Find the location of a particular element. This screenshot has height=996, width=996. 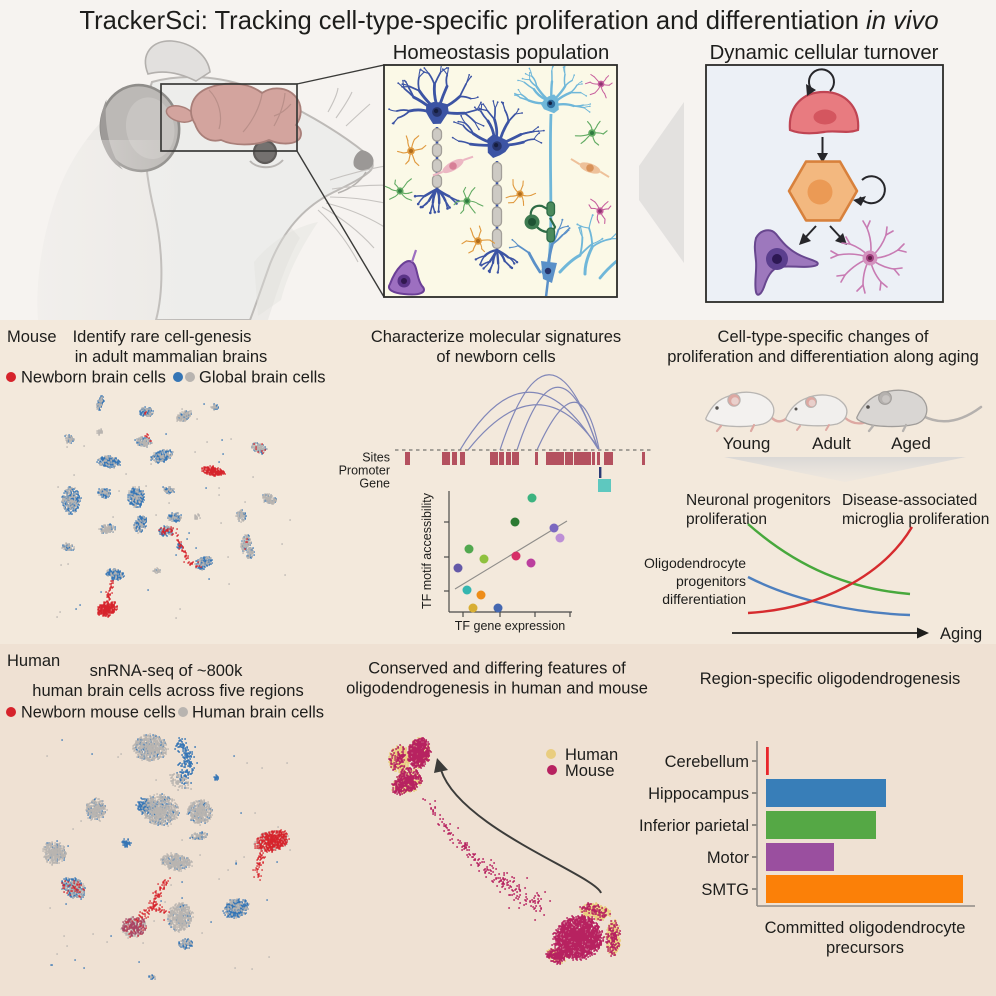

svg-text: progenitors is located at coordinates (711, 581).